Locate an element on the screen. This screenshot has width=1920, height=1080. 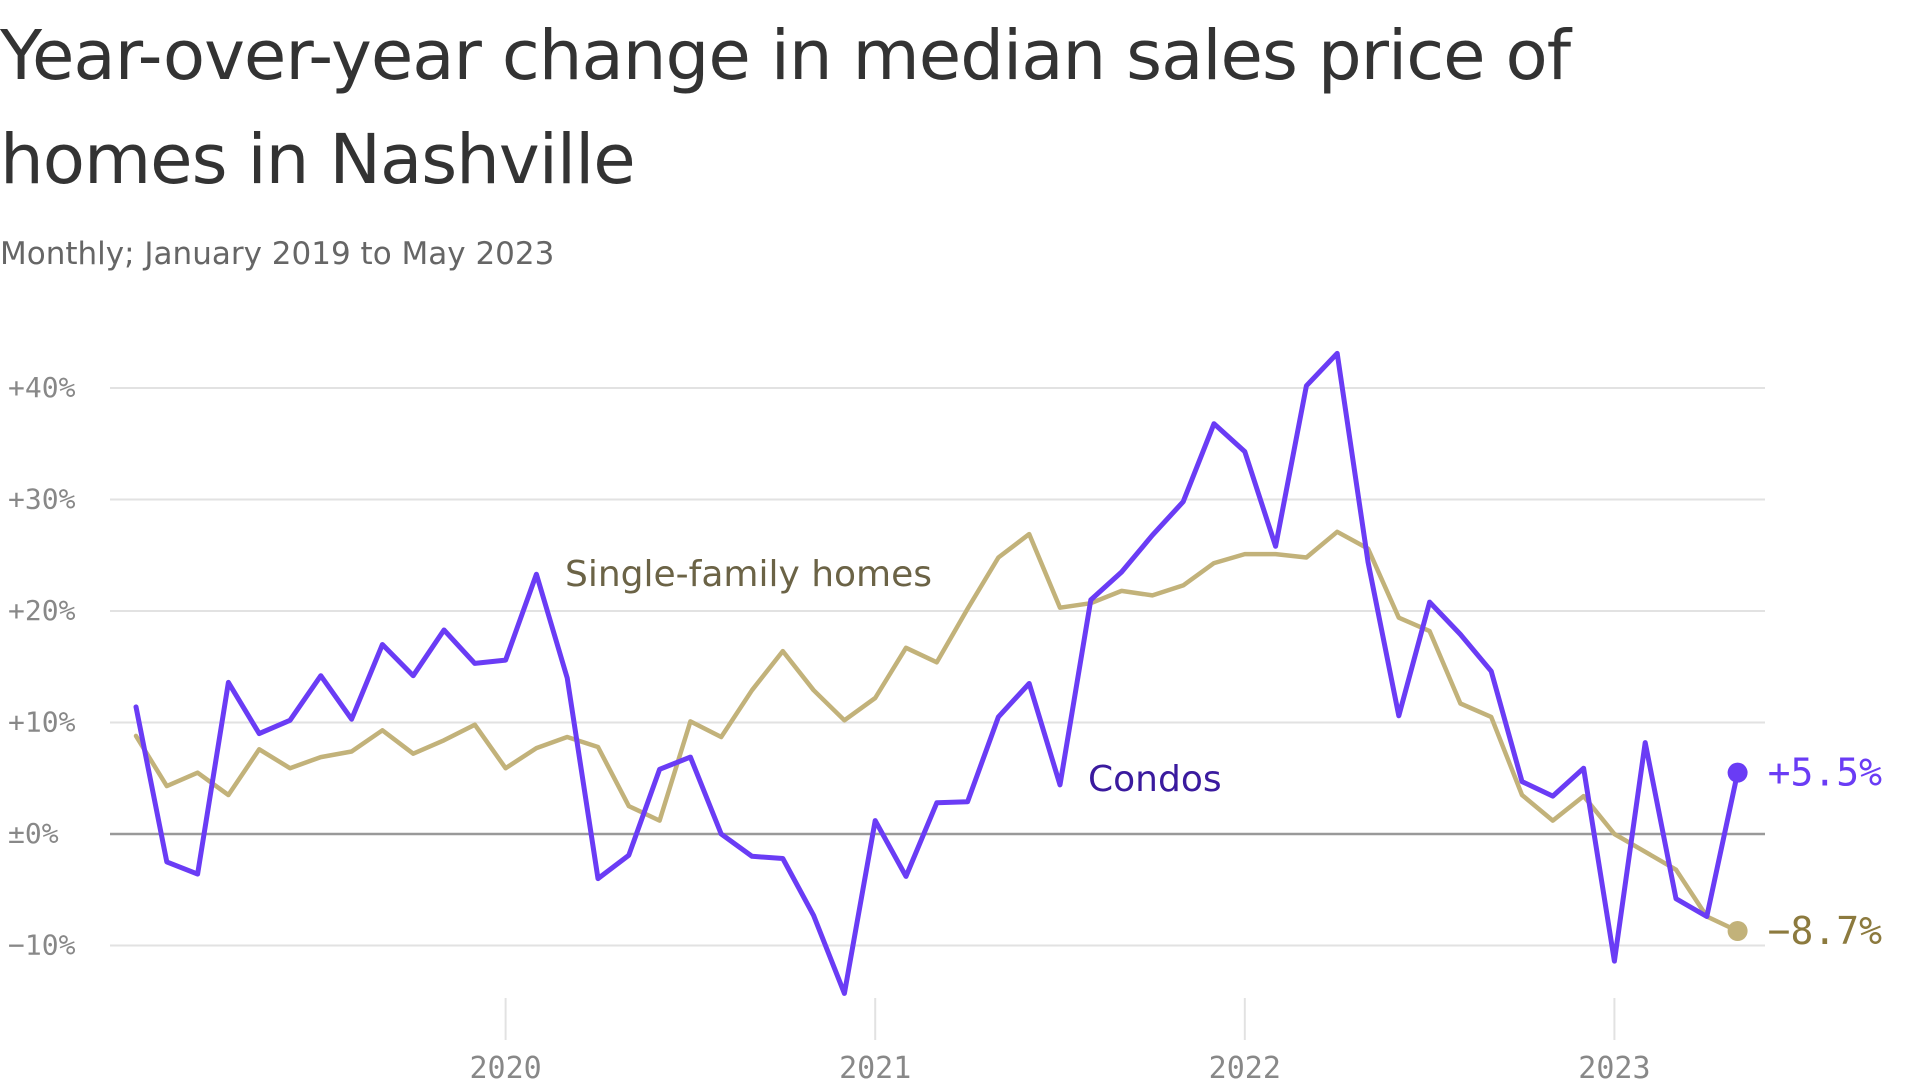
x-tick-label: 2021 is located at coordinates (875, 1065).